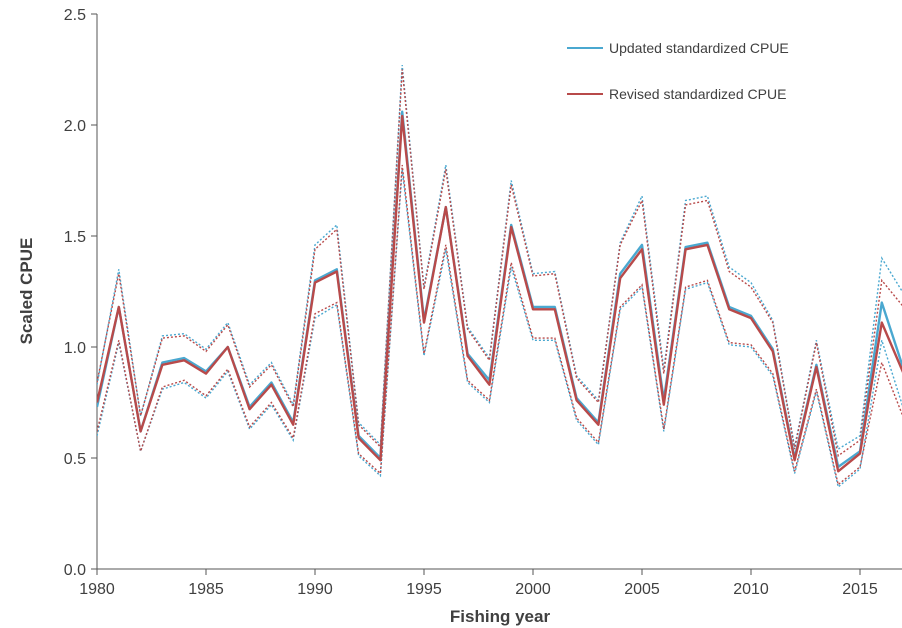  Describe the element at coordinates (75, 459) in the screenshot. I see `y-tick-label: 0.5` at that location.